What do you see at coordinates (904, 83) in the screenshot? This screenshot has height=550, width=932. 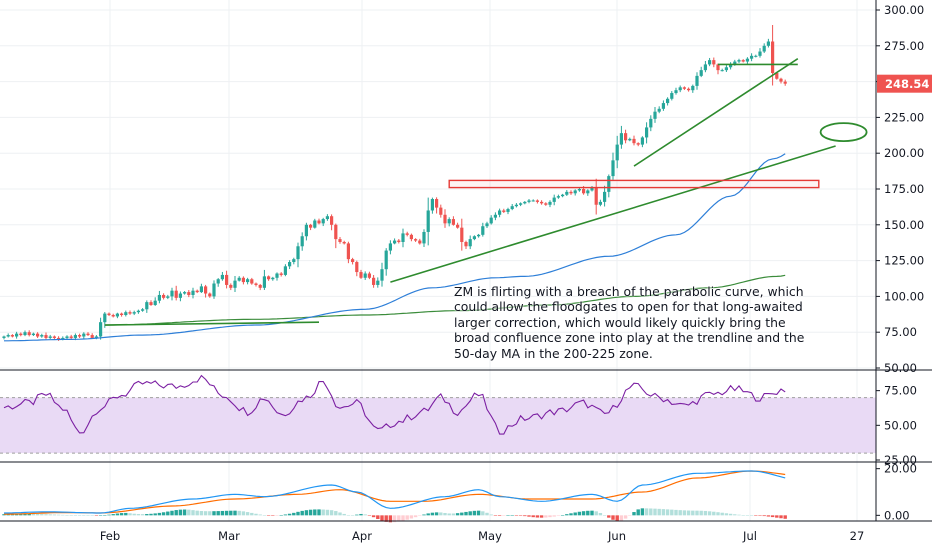 I see `last-price-tag` at bounding box center [904, 83].